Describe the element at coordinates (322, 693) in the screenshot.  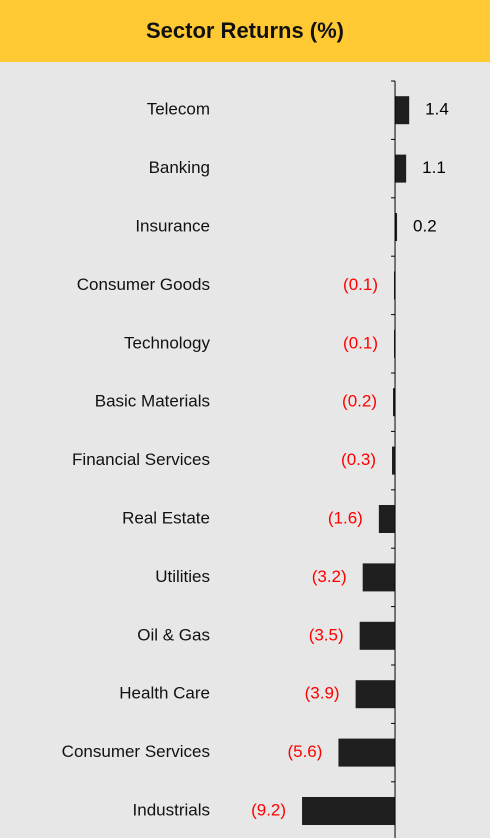
I see `value-label: (3.9)` at that location.